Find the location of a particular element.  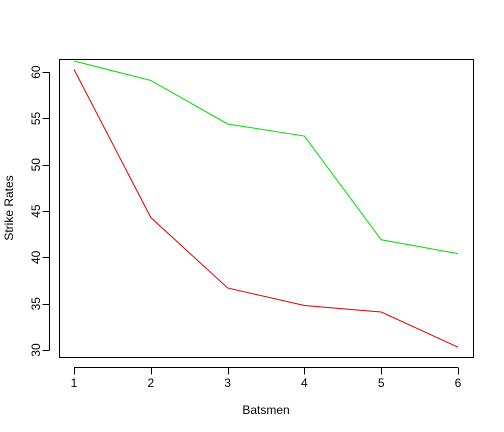

y-axis: 30 35 40 45 50 55 60 is located at coordinates (39, 211).